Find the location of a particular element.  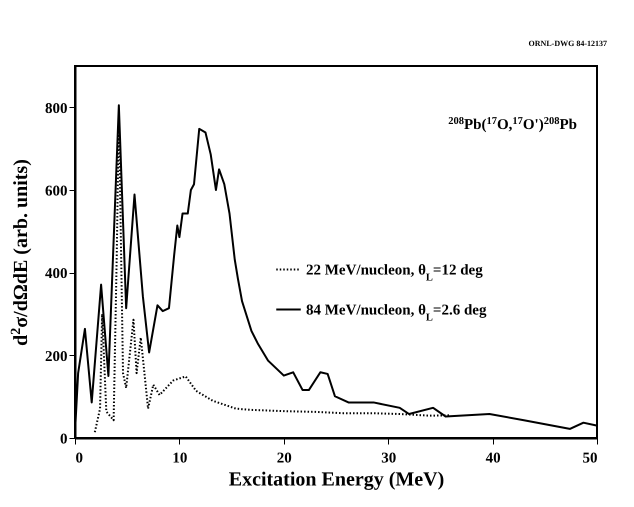

legend-label: 22 MeV/nucleon, θ$_{L}$=12 deg is located at coordinates (395, 272).